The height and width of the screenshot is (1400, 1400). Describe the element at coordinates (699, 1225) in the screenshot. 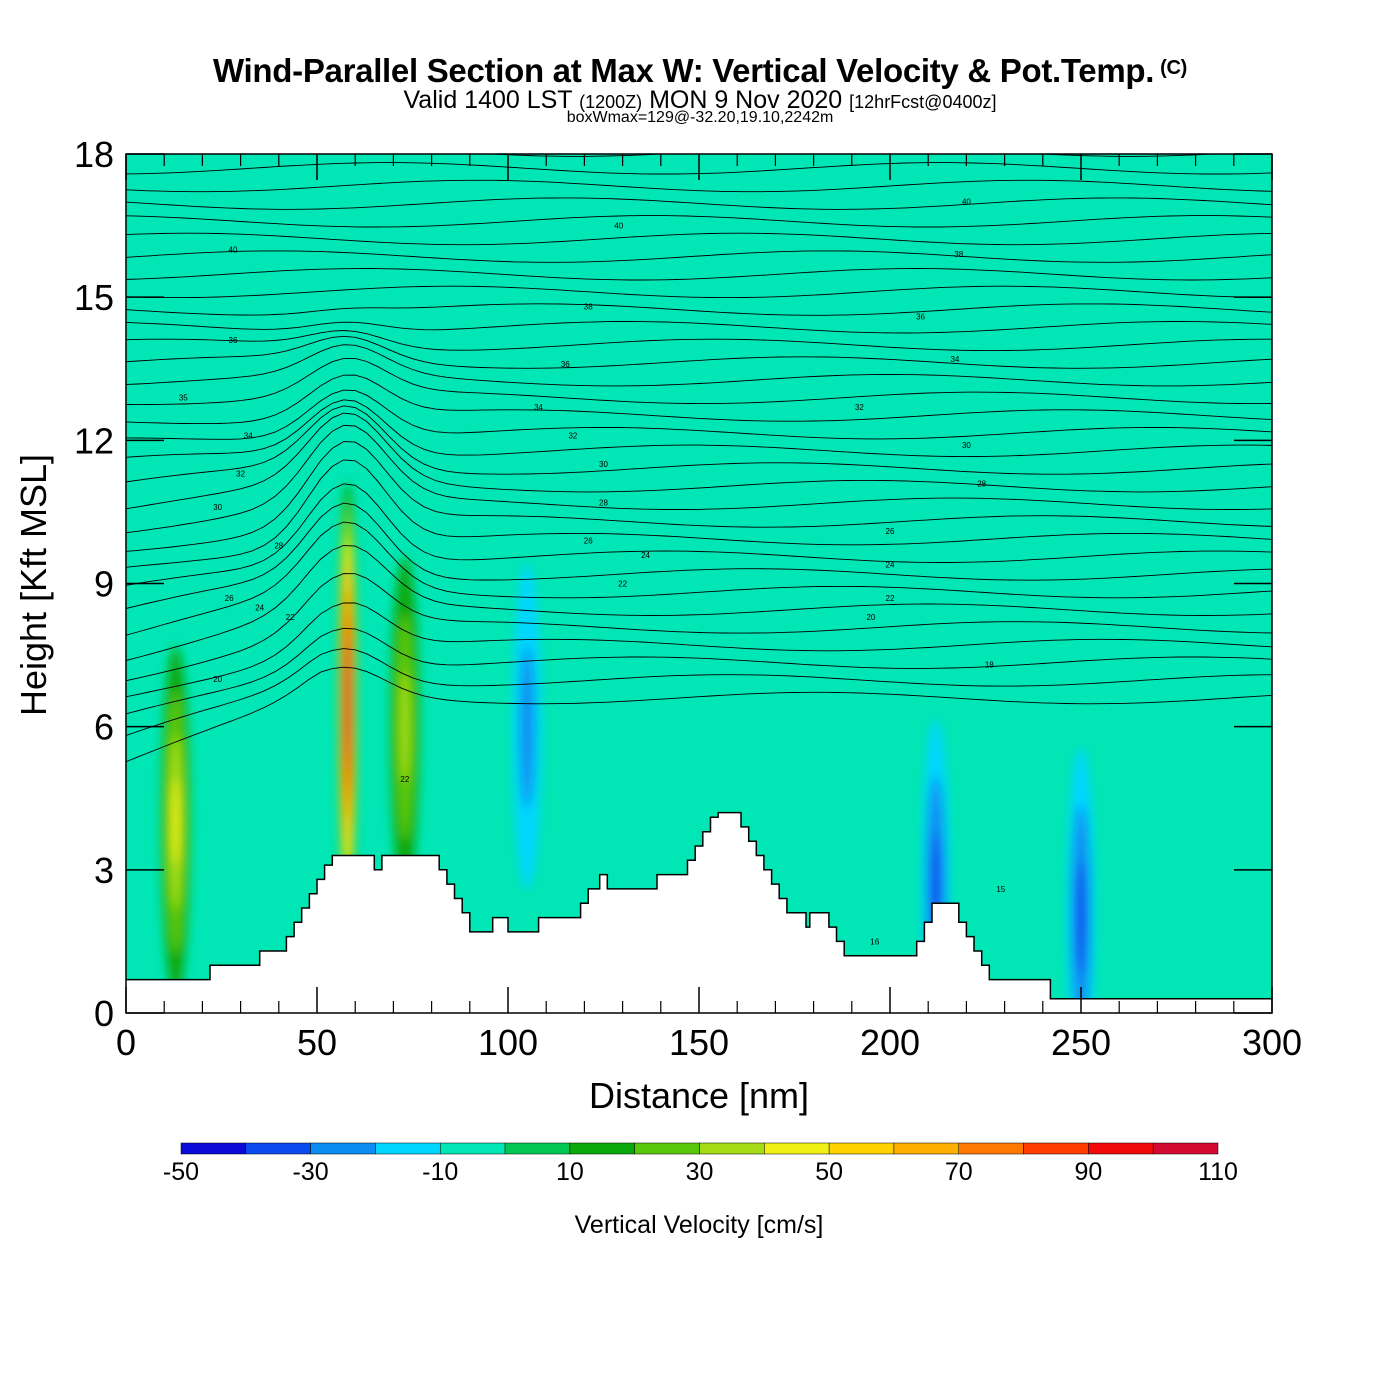

I see `colorbar-label: Vertical Velocity [cm/s]` at that location.